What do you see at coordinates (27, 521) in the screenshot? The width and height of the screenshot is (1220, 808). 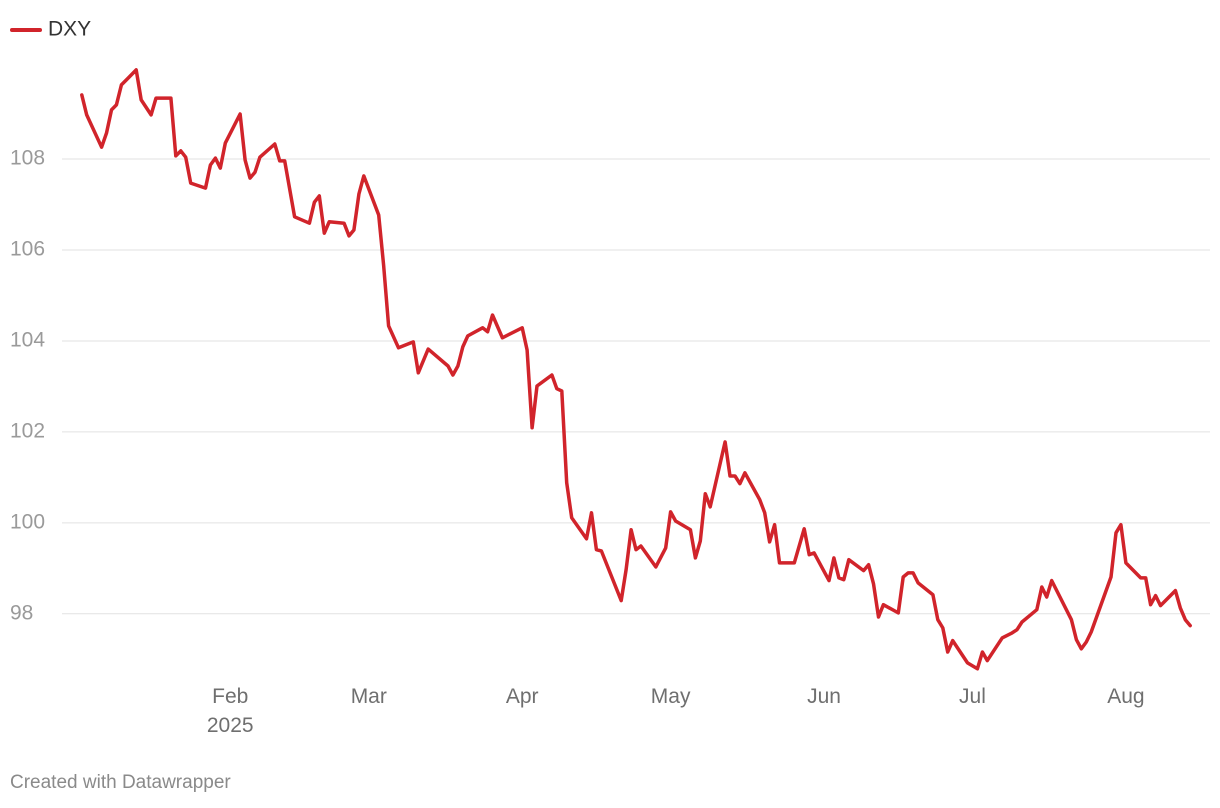 I see `y-tick-label: 100` at bounding box center [27, 521].